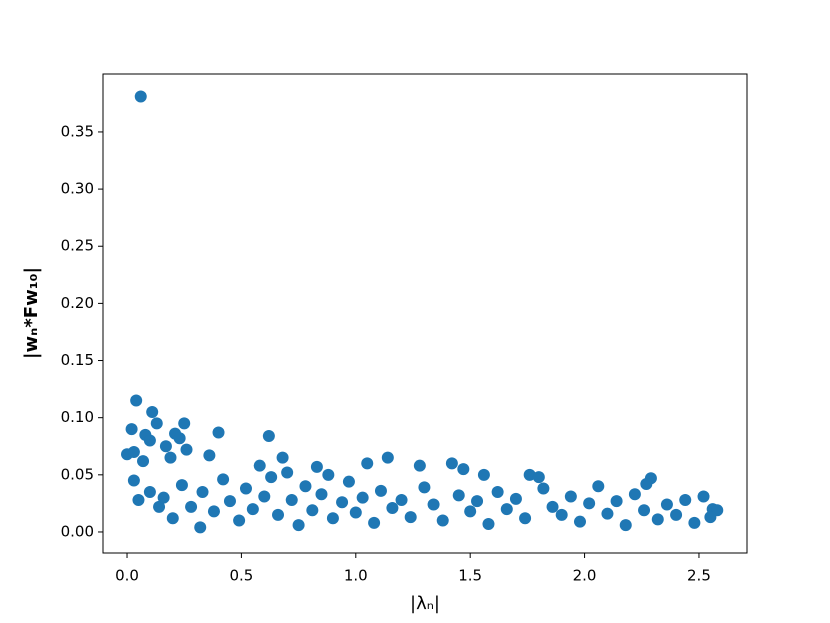  I want to click on y-tick-label: 0.00, so click(77, 531).